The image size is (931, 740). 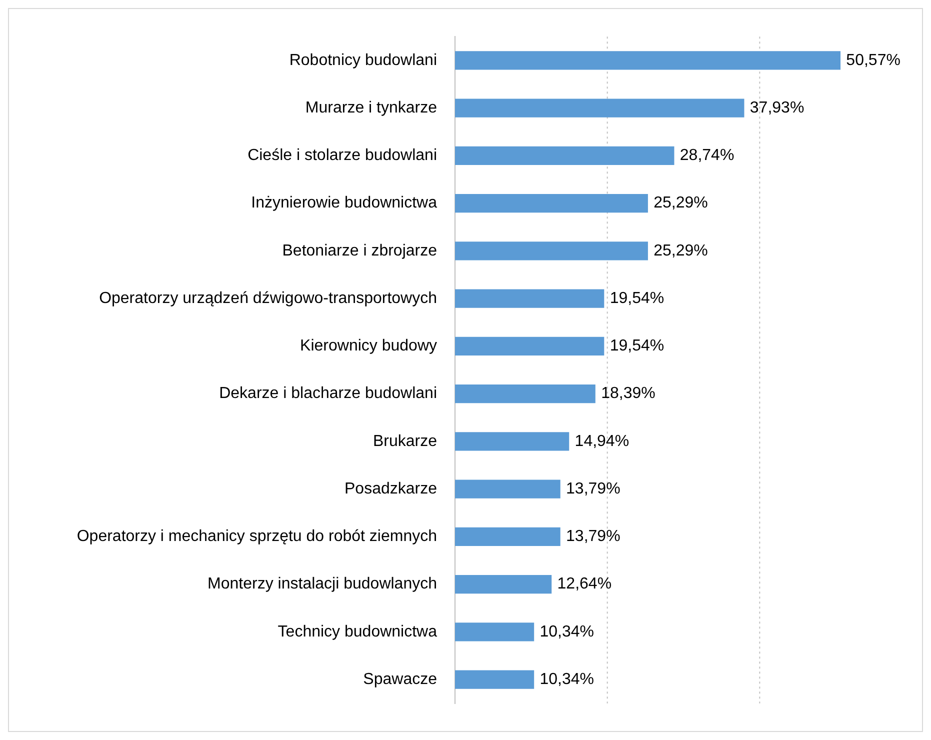 I want to click on data-label: 37,93%, so click(x=777, y=107).